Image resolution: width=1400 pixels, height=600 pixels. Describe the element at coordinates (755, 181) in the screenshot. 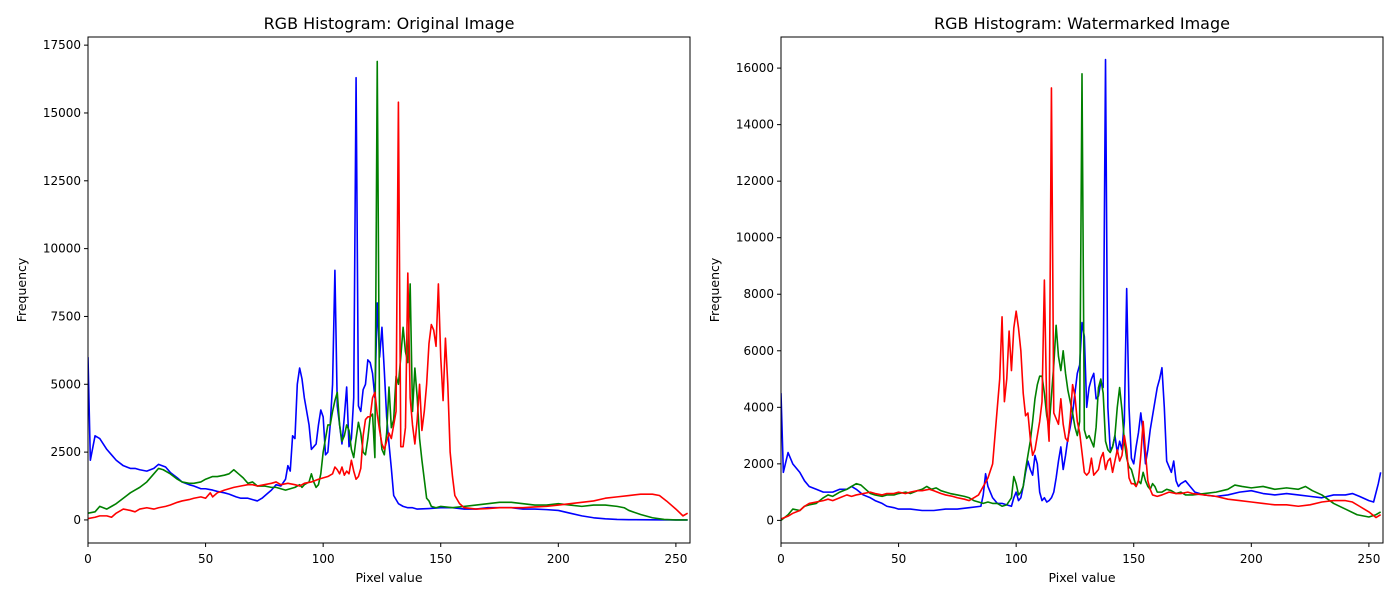

I see `y-tick-label: 12000` at that location.